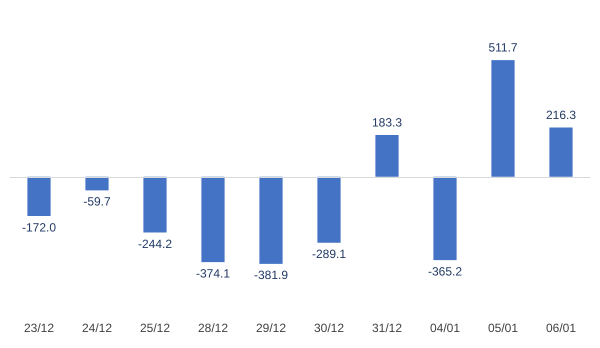 The image size is (600, 348). Describe the element at coordinates (271, 275) in the screenshot. I see `data-label: -381.9` at that location.